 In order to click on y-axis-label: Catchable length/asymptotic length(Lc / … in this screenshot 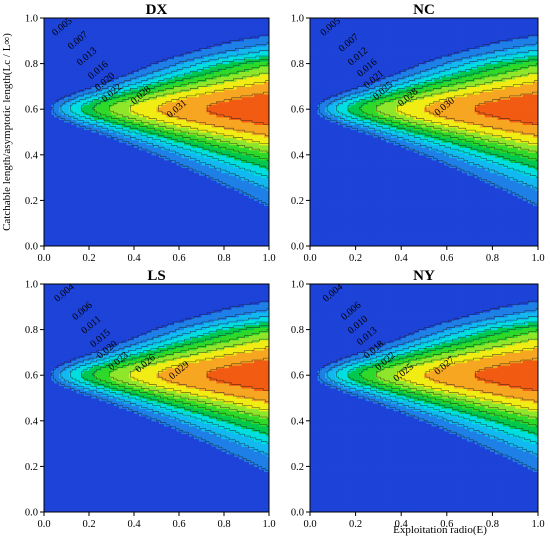, I will do `click(7, 132)`.